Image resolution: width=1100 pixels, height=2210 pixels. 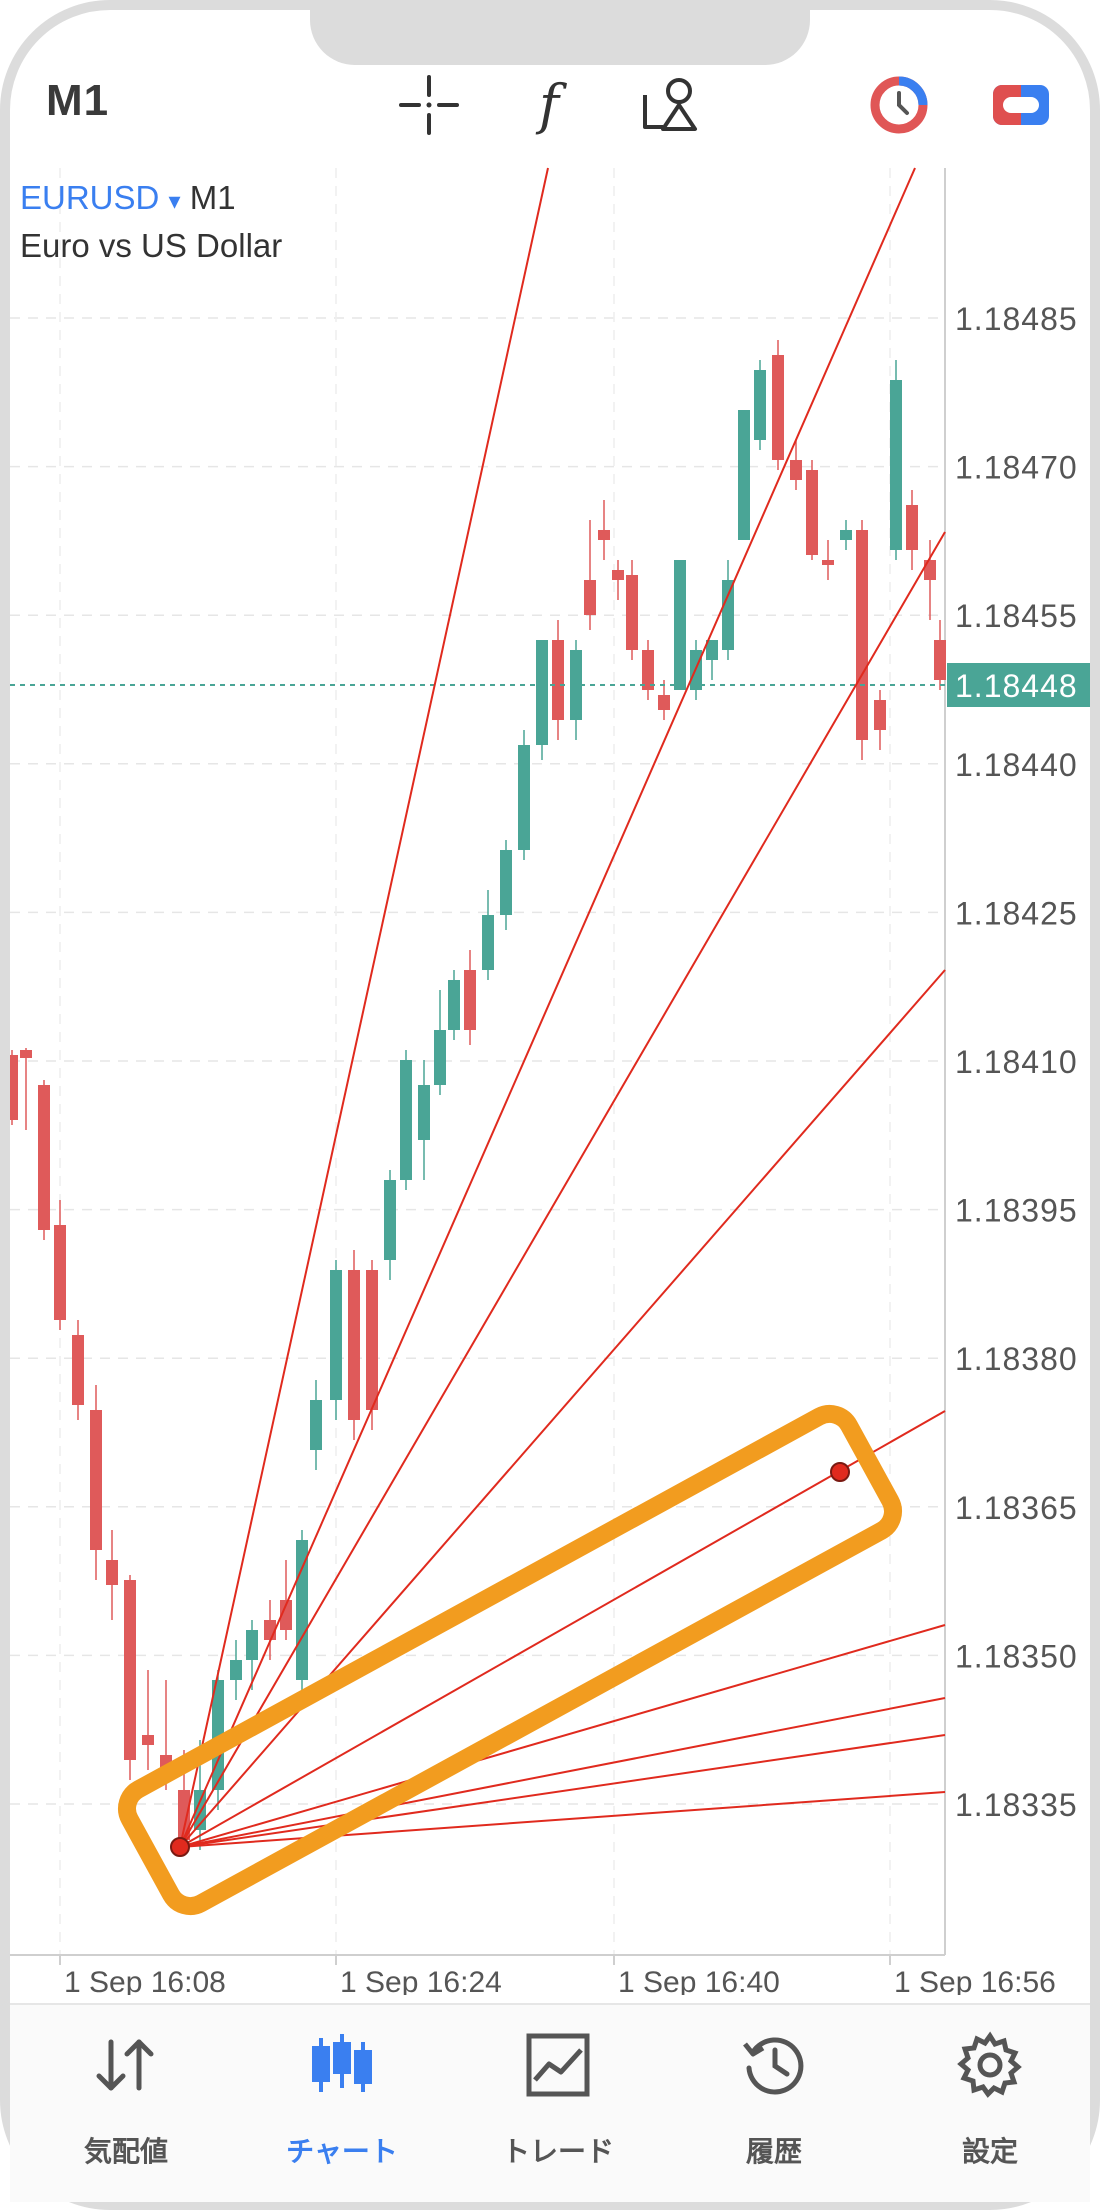 I want to click on svg-text: f, so click(x=551, y=104).